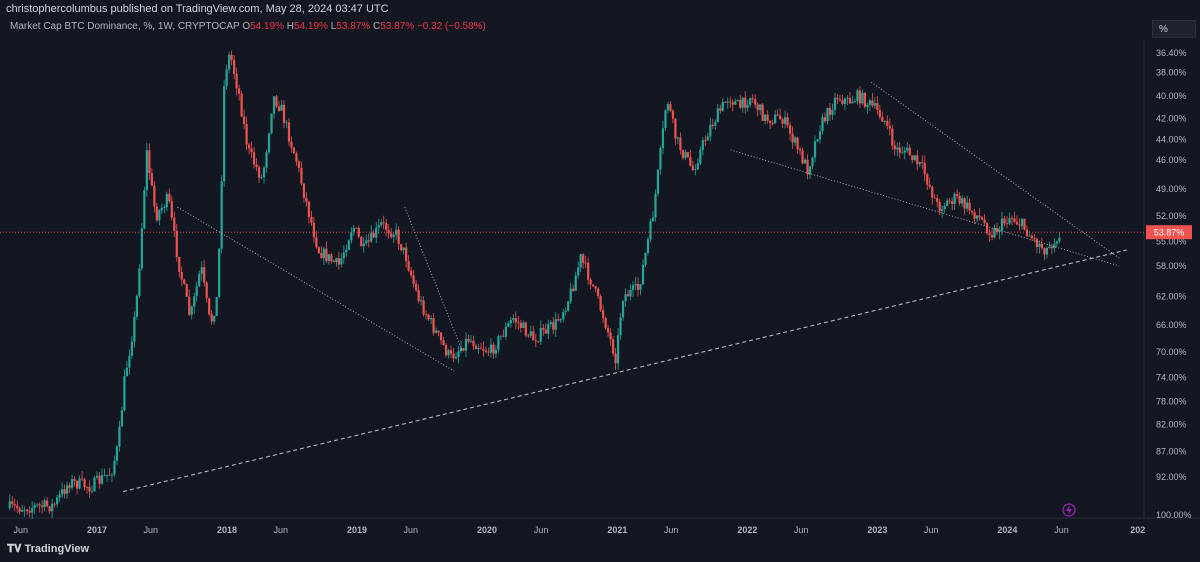  What do you see at coordinates (1171, 242) in the screenshot?
I see `y-tick-label: 55.00%` at bounding box center [1171, 242].